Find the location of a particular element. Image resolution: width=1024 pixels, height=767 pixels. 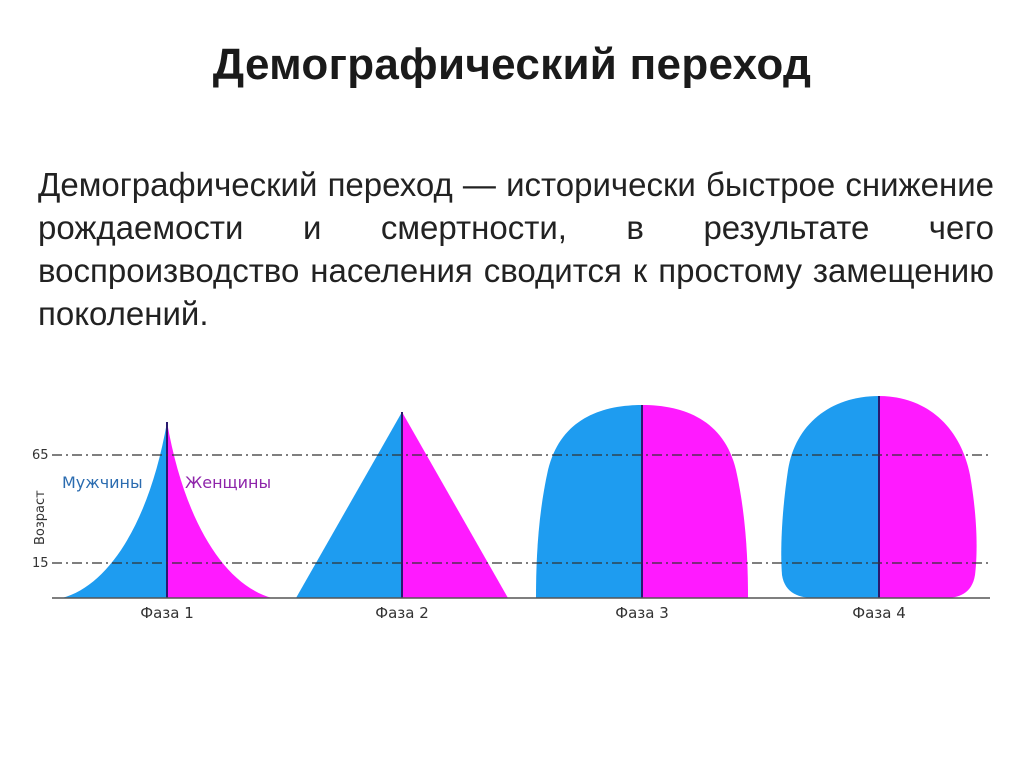

phase-2-label: Фаза 2 is located at coordinates (402, 613).